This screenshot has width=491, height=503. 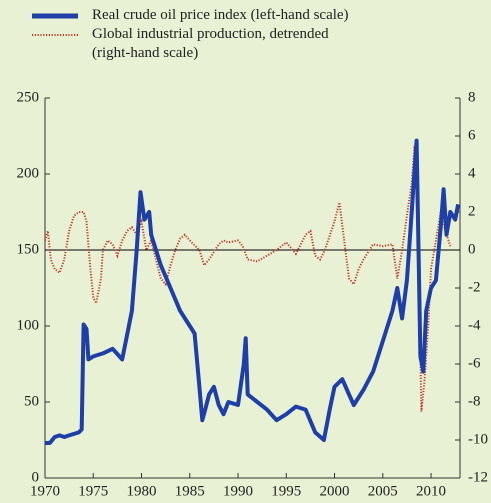 I want to click on y2-tick-label: 6, so click(x=472, y=135).